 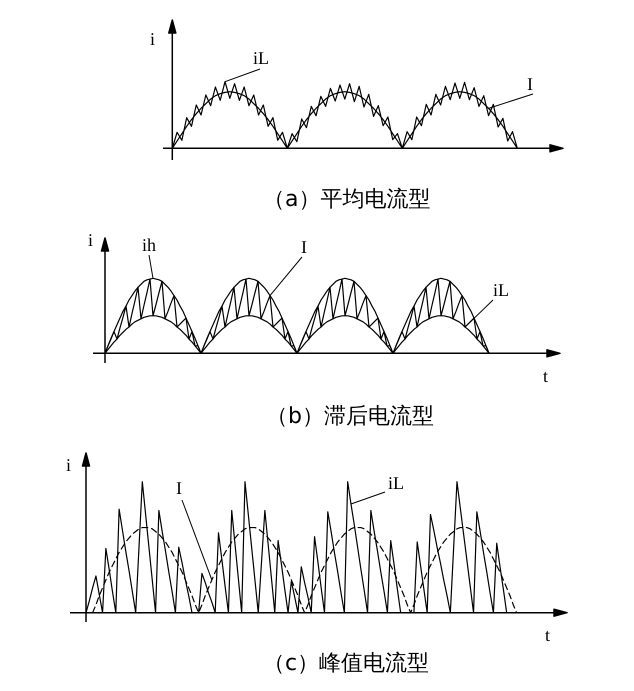 I want to click on series-label: ih, so click(x=149, y=245).